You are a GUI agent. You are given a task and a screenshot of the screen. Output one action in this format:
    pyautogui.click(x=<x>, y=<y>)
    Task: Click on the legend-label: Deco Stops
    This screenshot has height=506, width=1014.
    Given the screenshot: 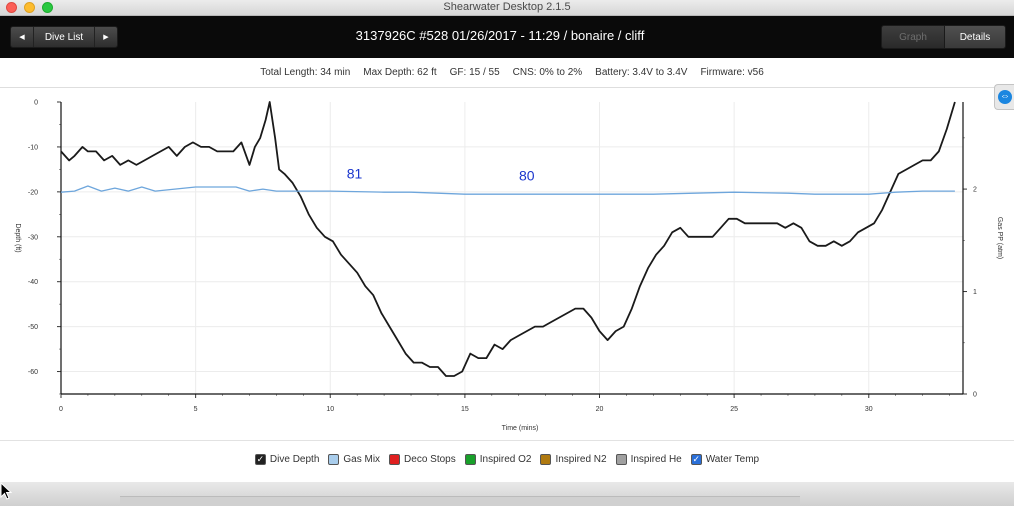 What is the action you would take?
    pyautogui.click(x=430, y=459)
    